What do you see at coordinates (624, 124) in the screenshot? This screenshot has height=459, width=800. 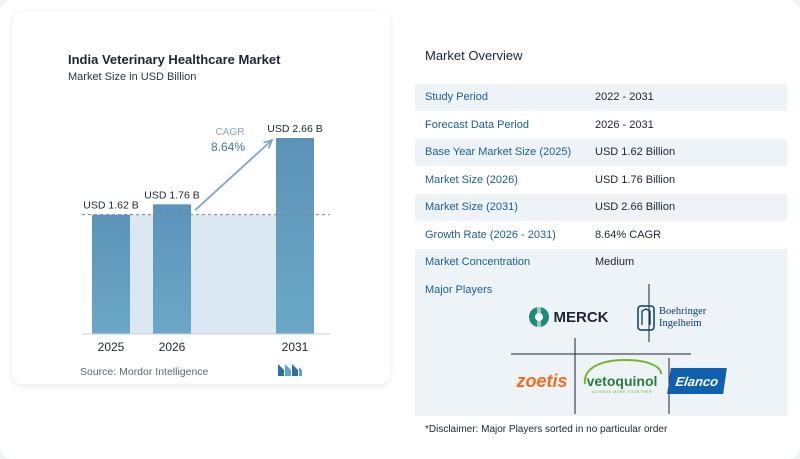 I see `overview-value: 2026 - 2031` at bounding box center [624, 124].